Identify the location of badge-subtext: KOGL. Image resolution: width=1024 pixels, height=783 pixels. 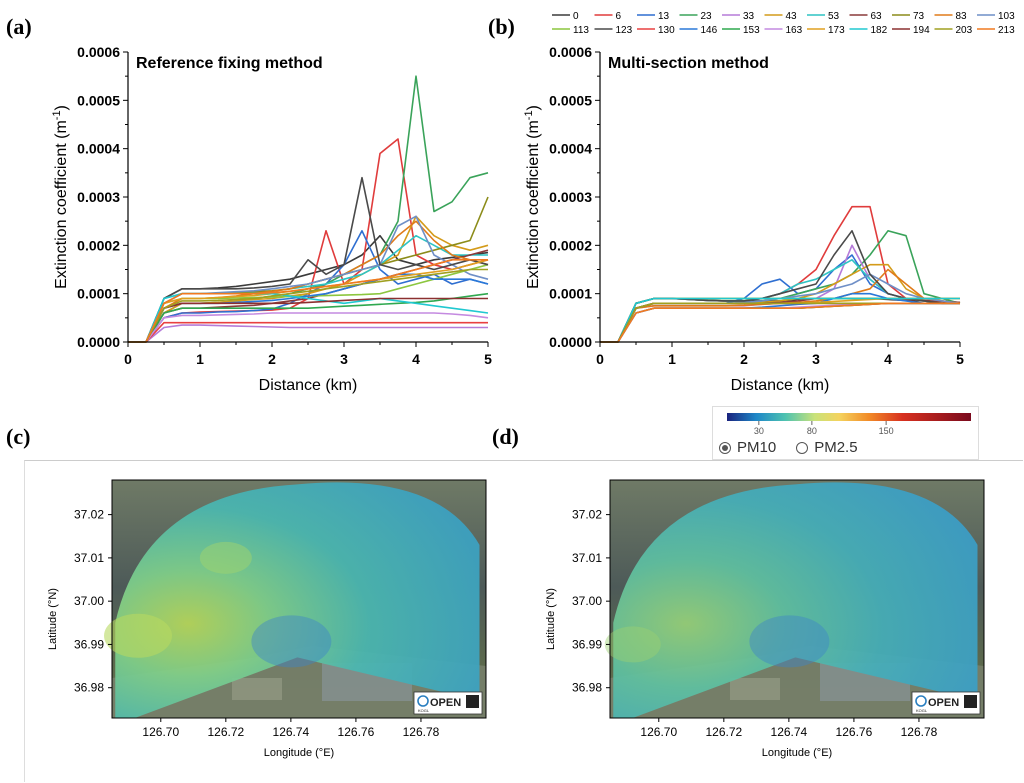
(424, 710).